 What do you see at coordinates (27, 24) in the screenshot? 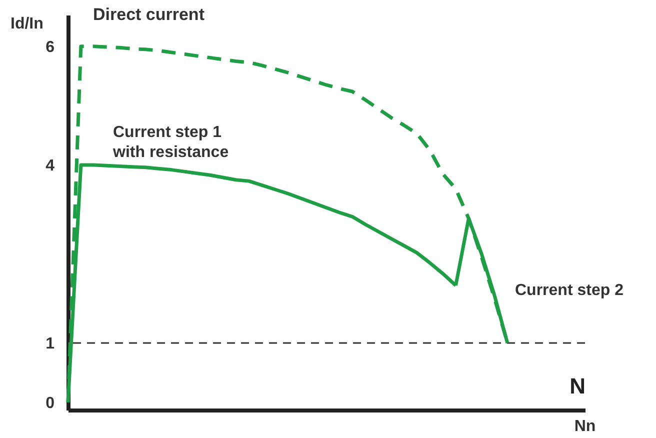
I see `y-axis-title: Id/In` at bounding box center [27, 24].